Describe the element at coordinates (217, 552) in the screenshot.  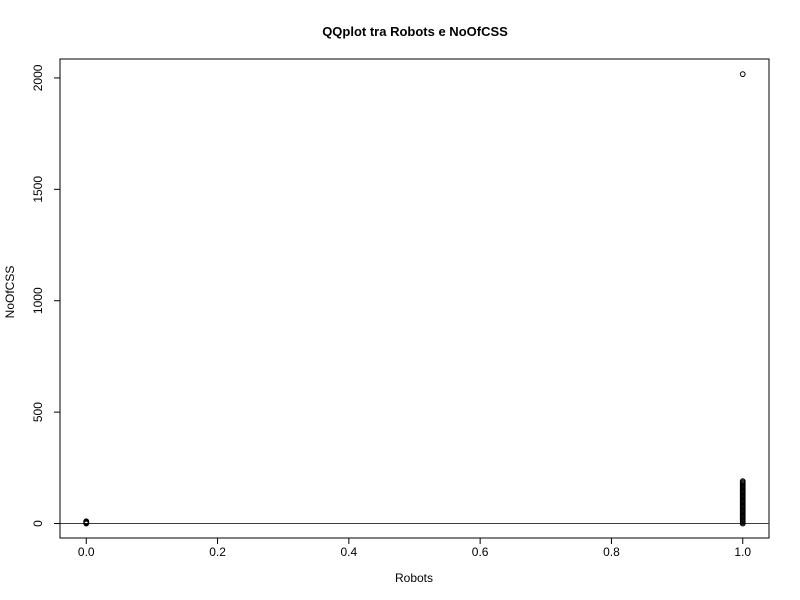
I see `x-tick-label: 0.2` at that location.